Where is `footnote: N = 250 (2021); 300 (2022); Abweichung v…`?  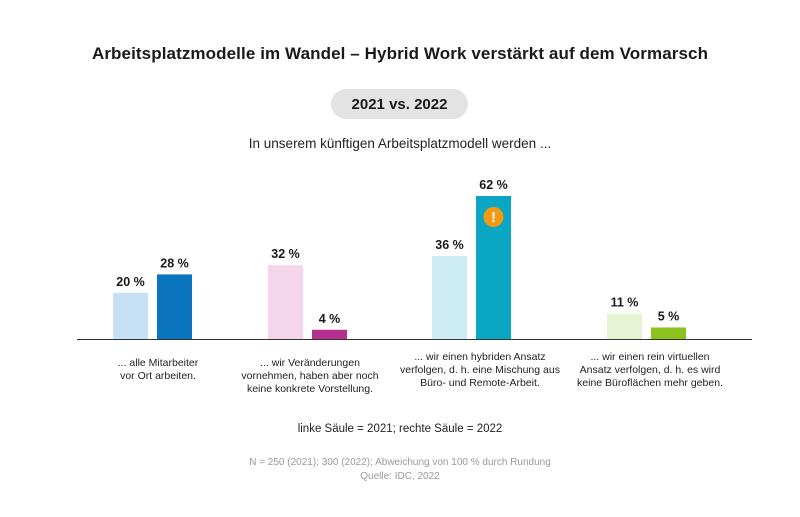 footnote: N = 250 (2021); 300 (2022); Abweichung v… is located at coordinates (400, 470).